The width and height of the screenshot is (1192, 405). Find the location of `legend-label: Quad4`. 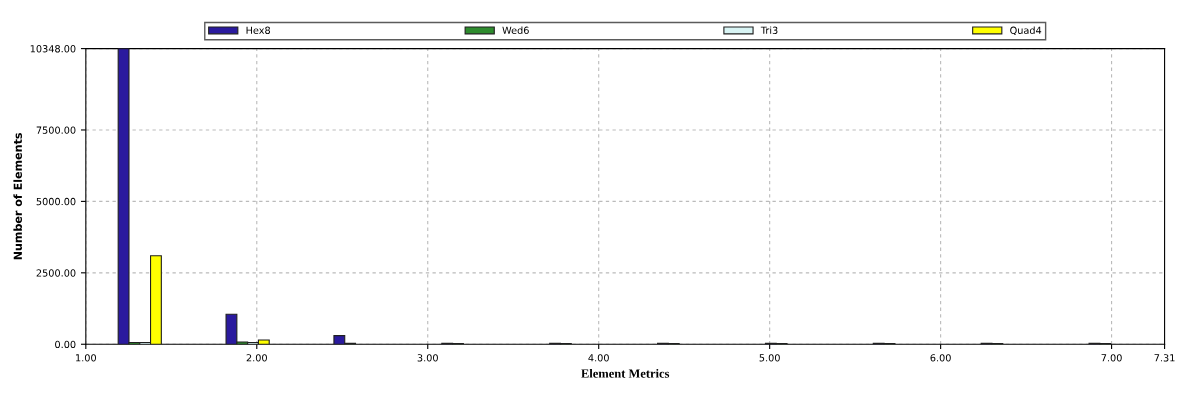

legend-label: Quad4 is located at coordinates (1026, 31).